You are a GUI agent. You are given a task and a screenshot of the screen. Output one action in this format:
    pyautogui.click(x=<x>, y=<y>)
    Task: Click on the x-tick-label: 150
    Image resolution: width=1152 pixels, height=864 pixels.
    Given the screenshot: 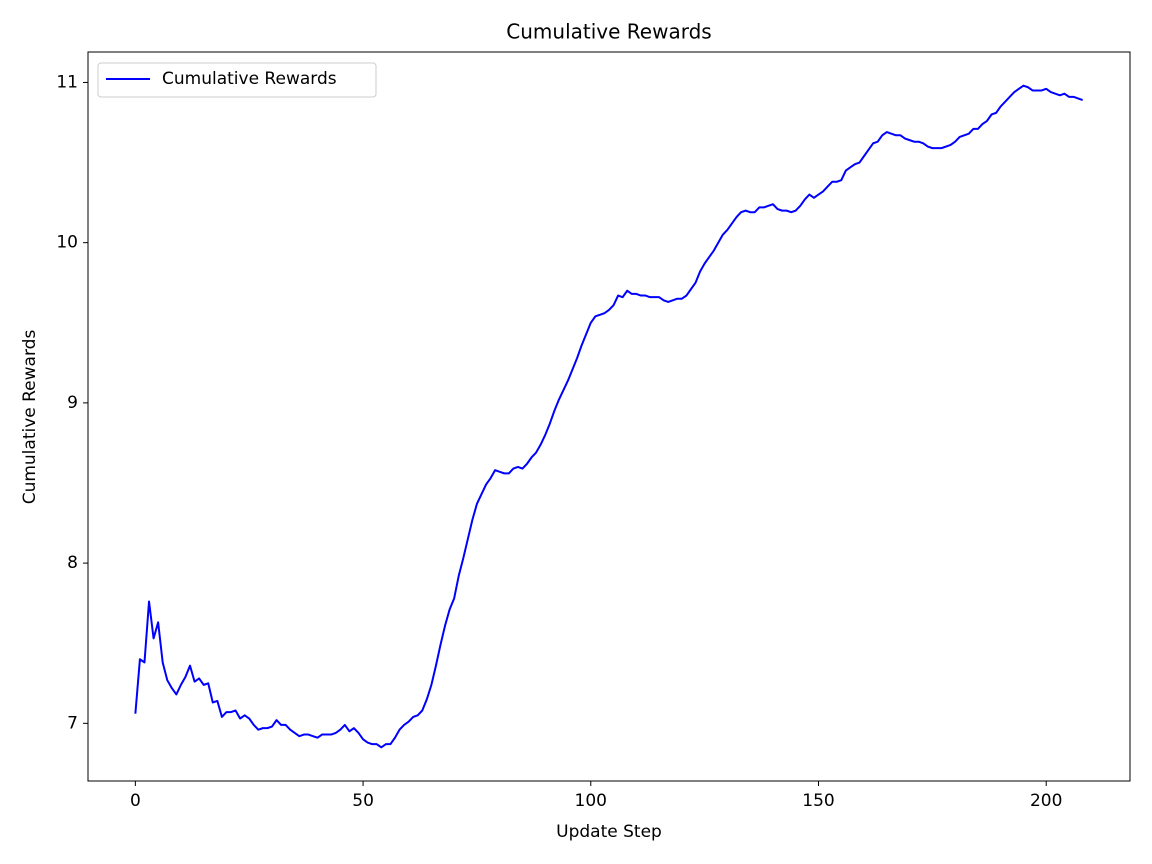 What is the action you would take?
    pyautogui.click(x=818, y=801)
    